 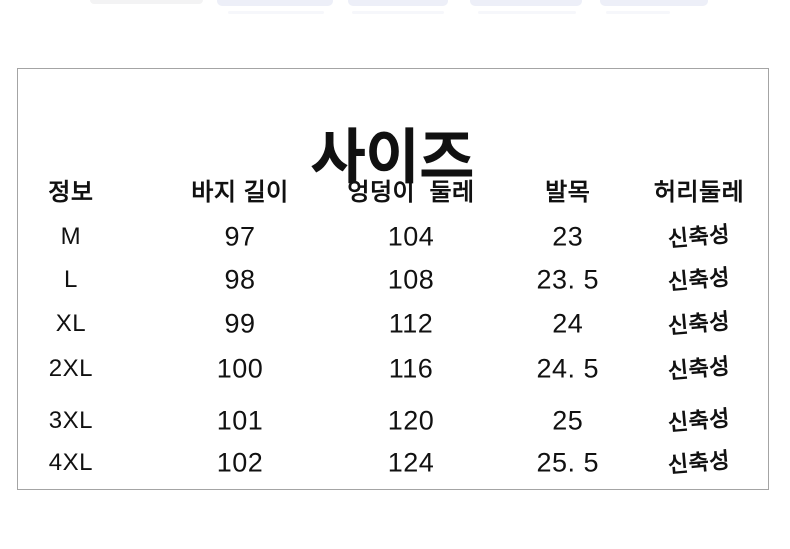 What do you see at coordinates (240, 192) in the screenshot?
I see `header-pants-length: 바지 길이` at bounding box center [240, 192].